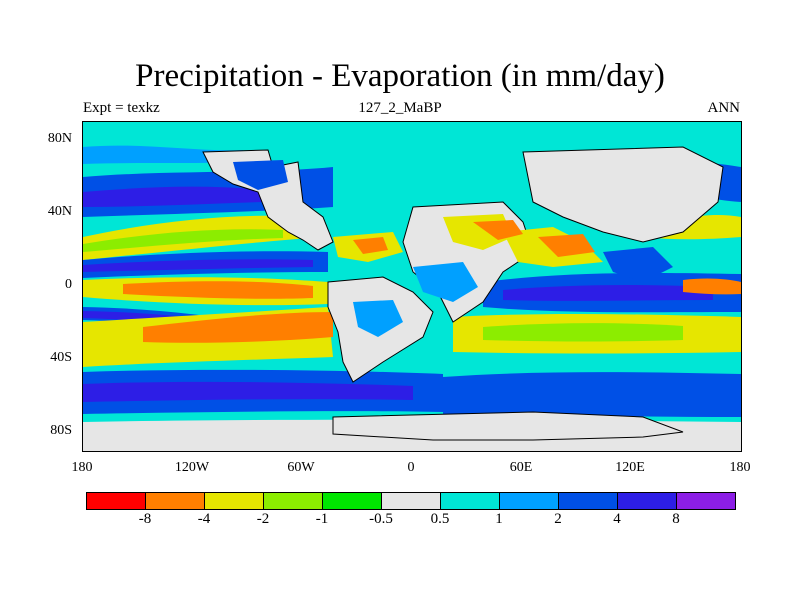 This screenshot has height=600, width=800. Describe the element at coordinates (440, 519) in the screenshot. I see `colorbar-label: 0.5` at that location.